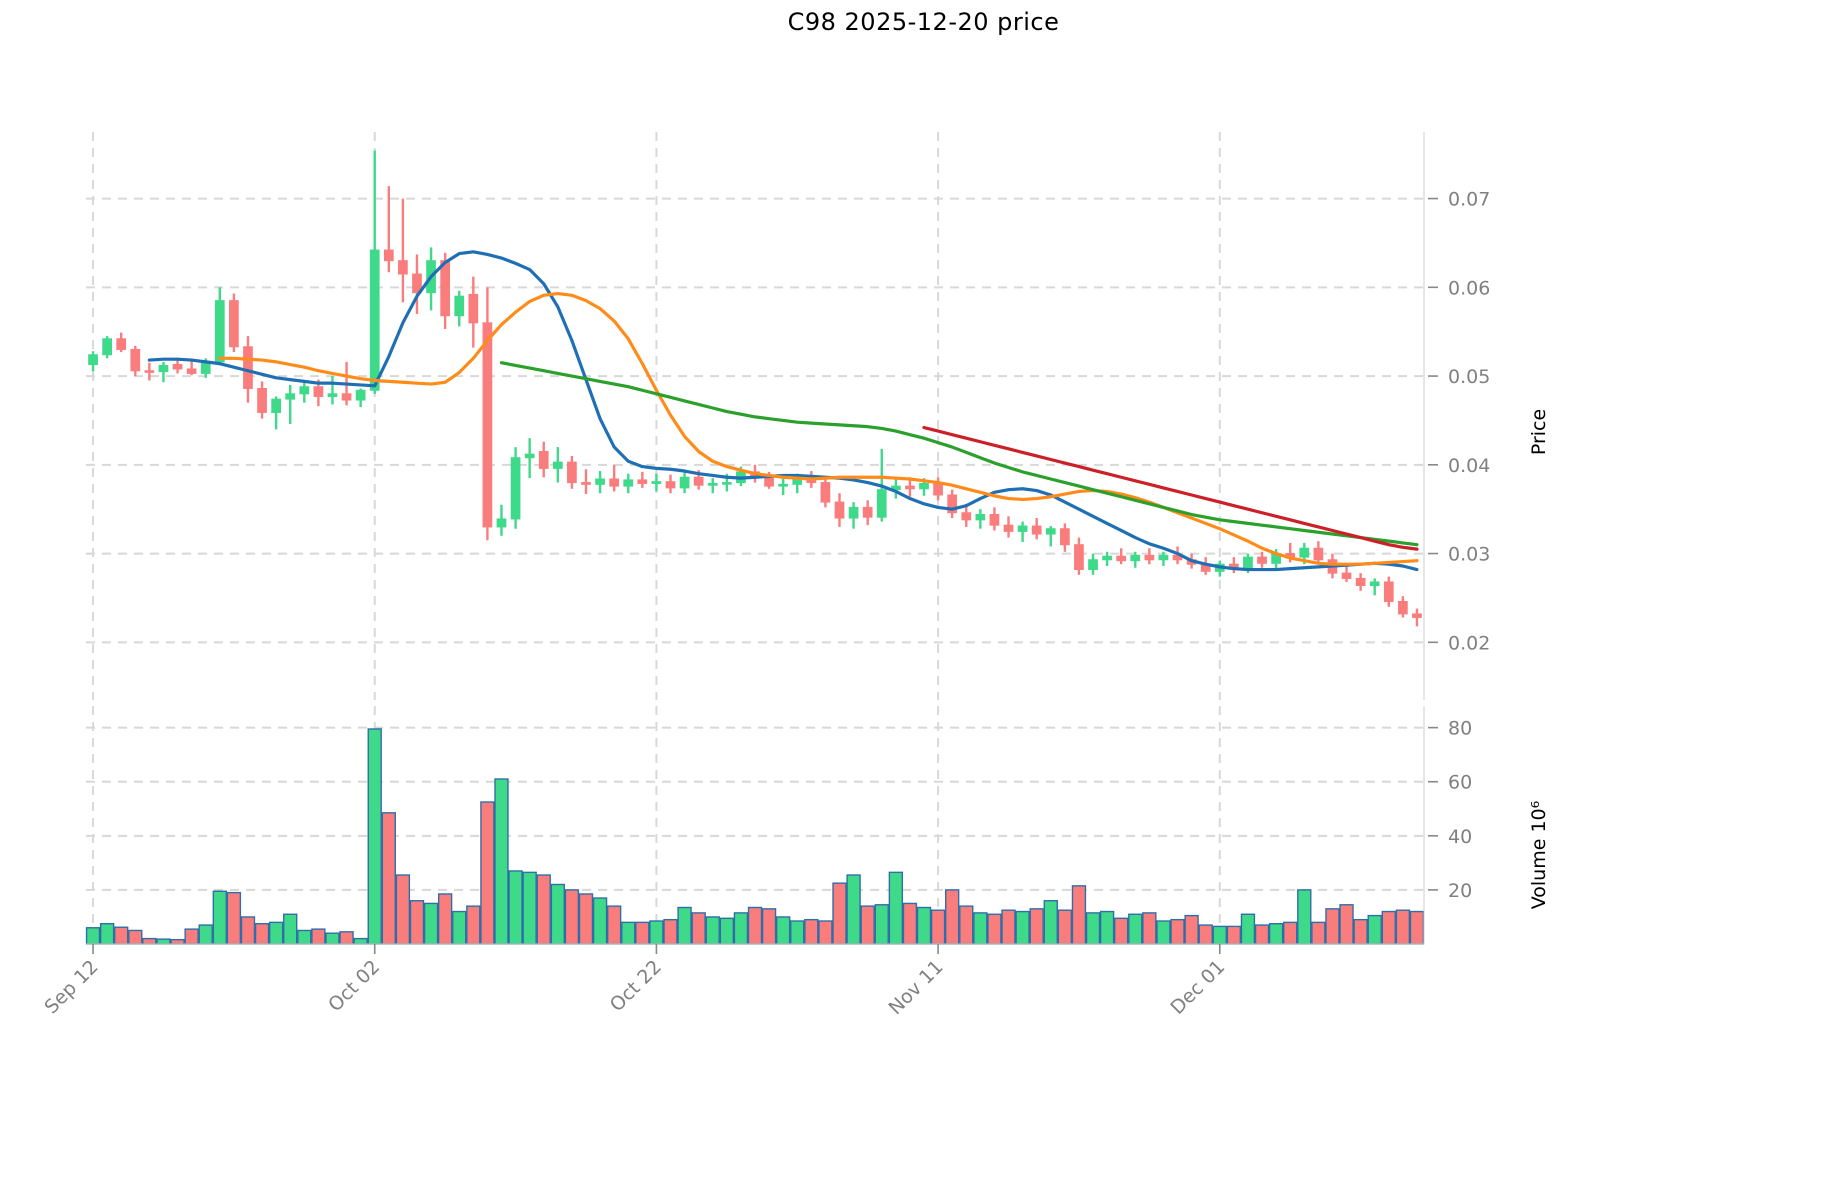 This screenshot has height=1202, width=1847. Describe the element at coordinates (959, 454) in the screenshot. I see `ma-slow-line` at that location.